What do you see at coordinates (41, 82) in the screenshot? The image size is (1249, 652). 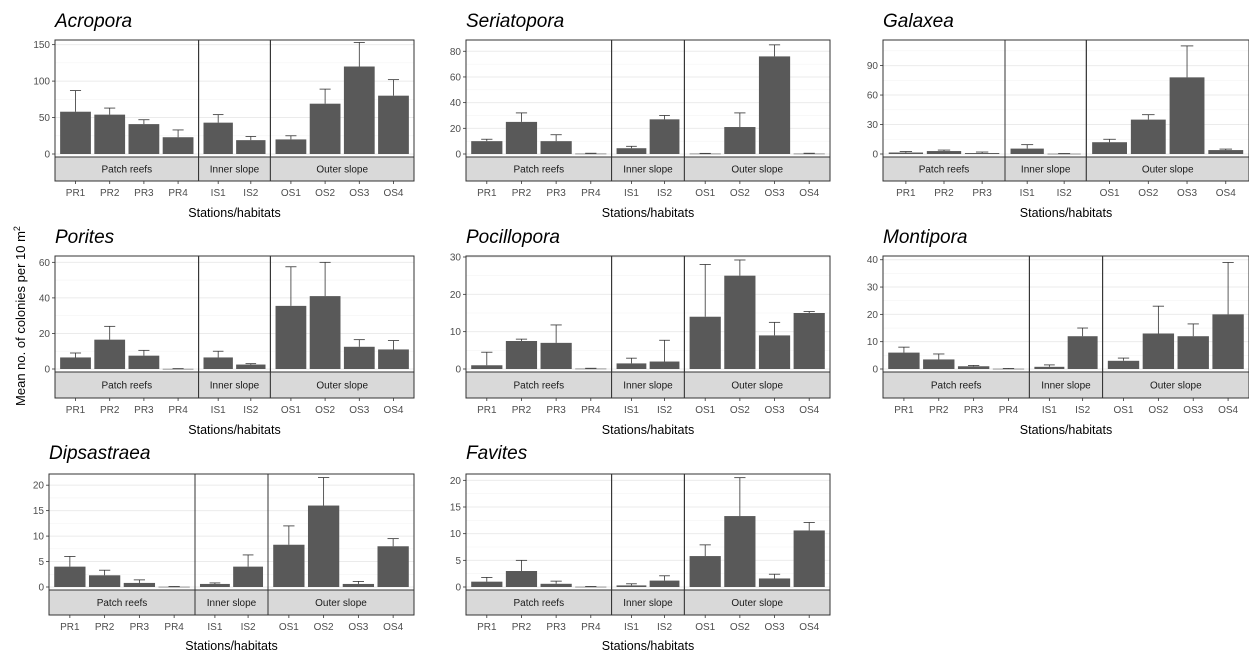 I see `y-tick-label: 100` at bounding box center [41, 82].